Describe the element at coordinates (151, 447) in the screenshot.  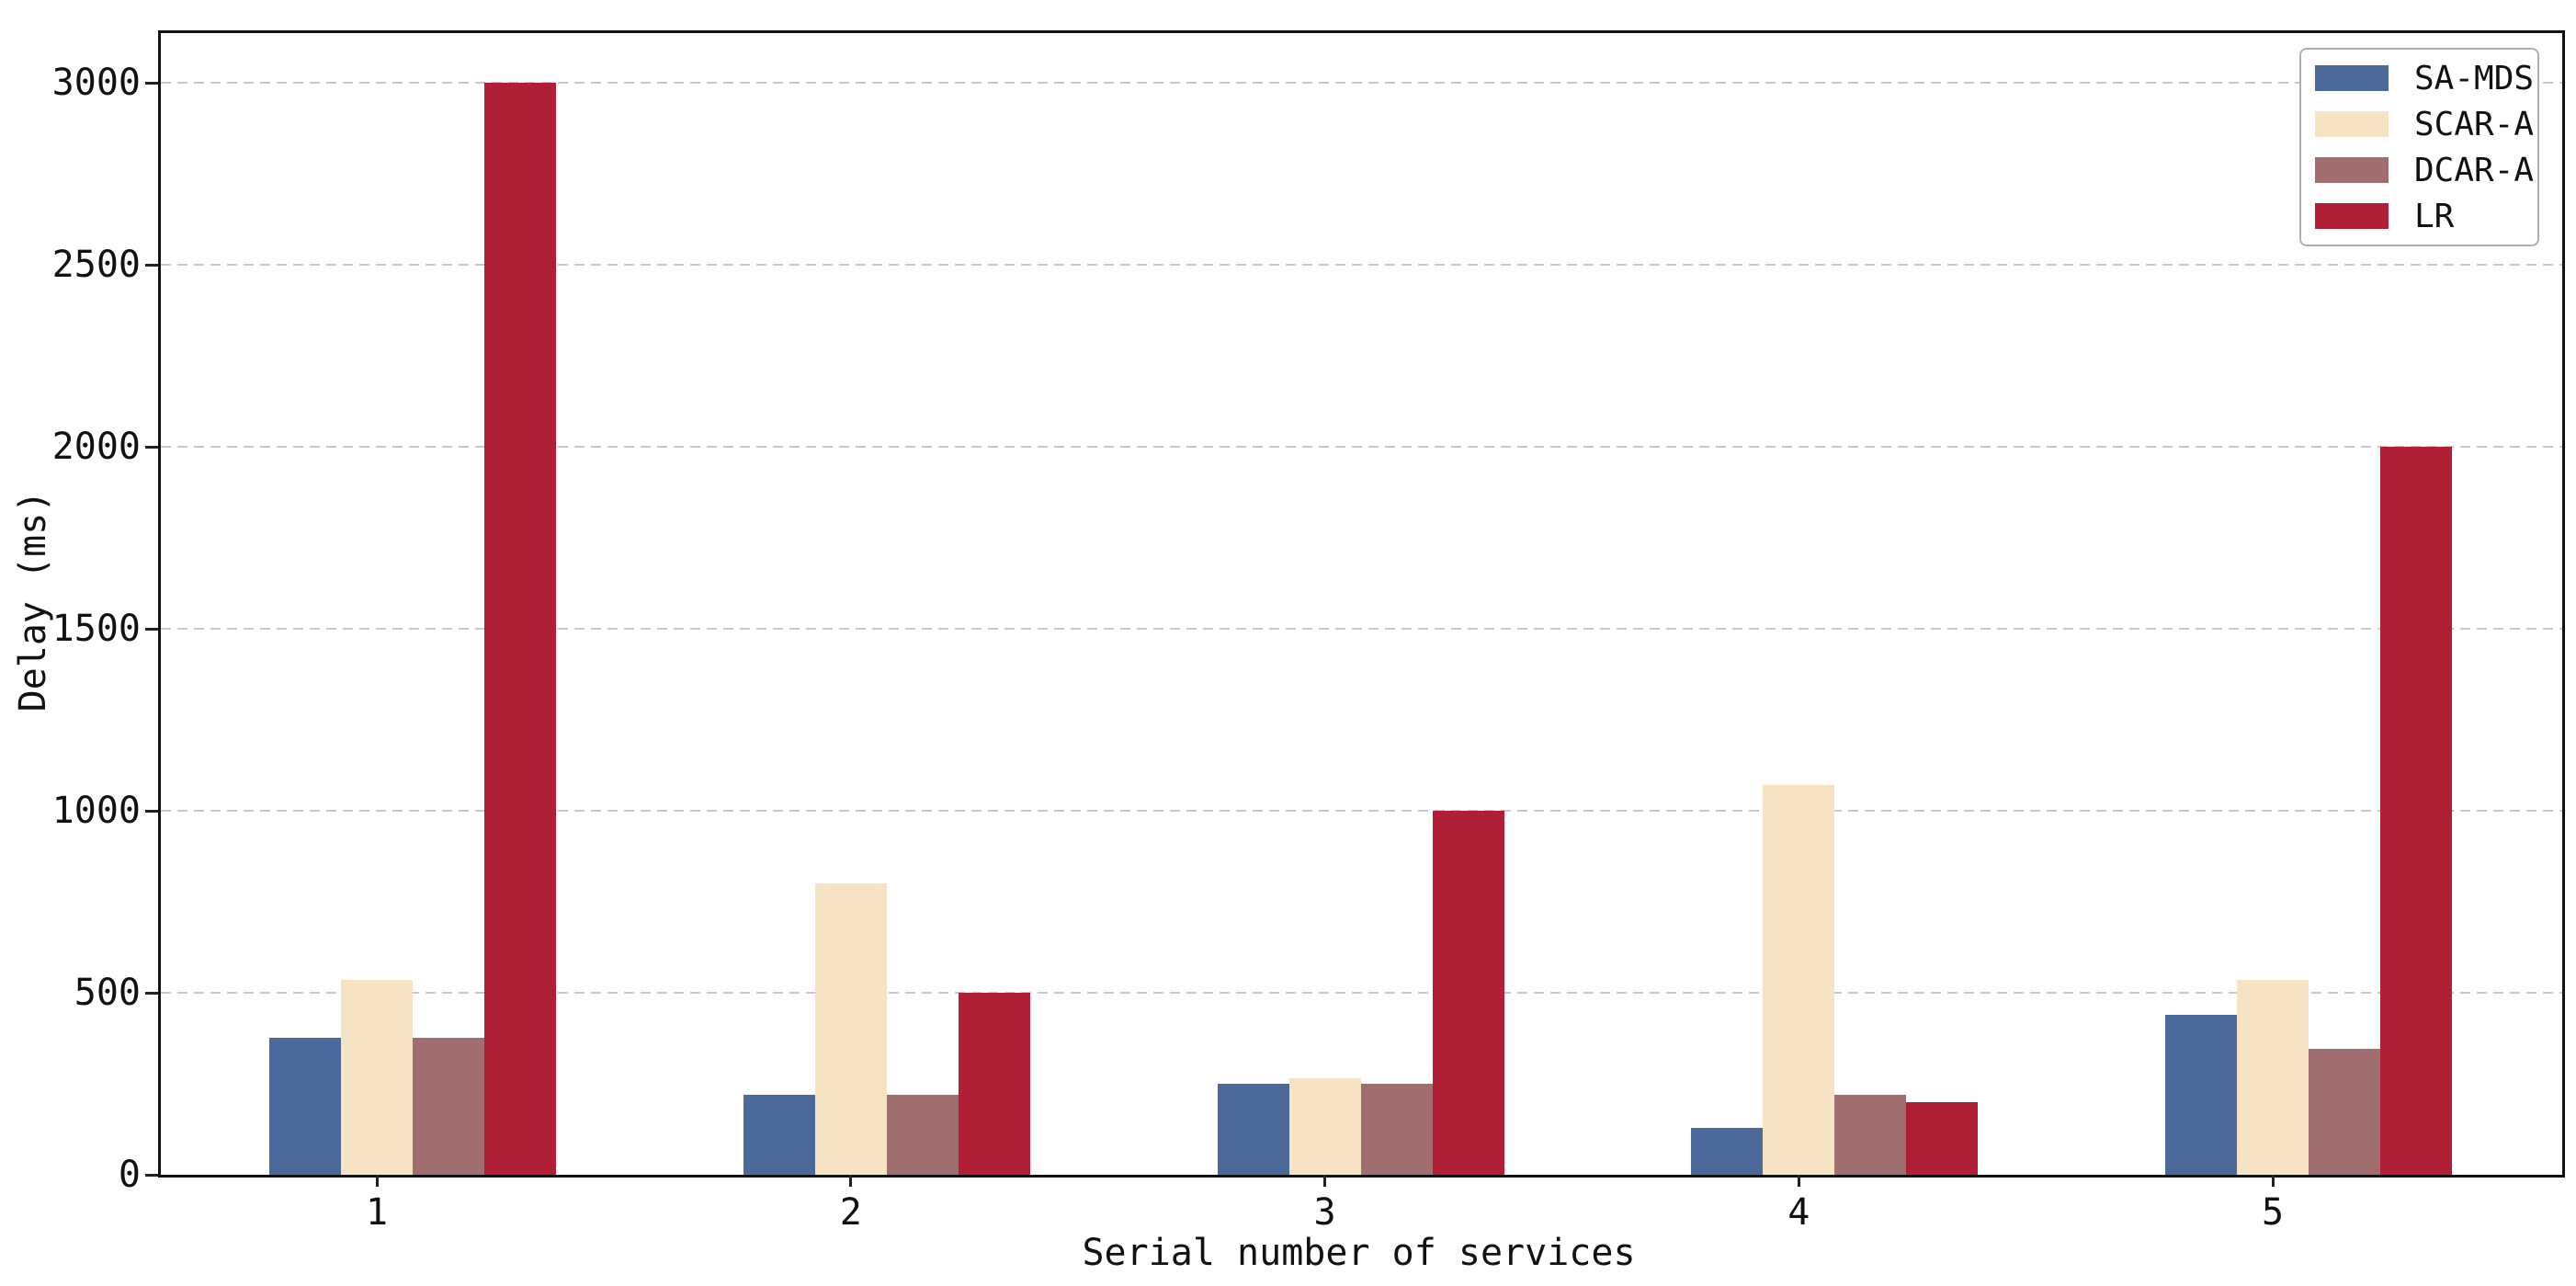
I see `y-tick-2000` at that location.